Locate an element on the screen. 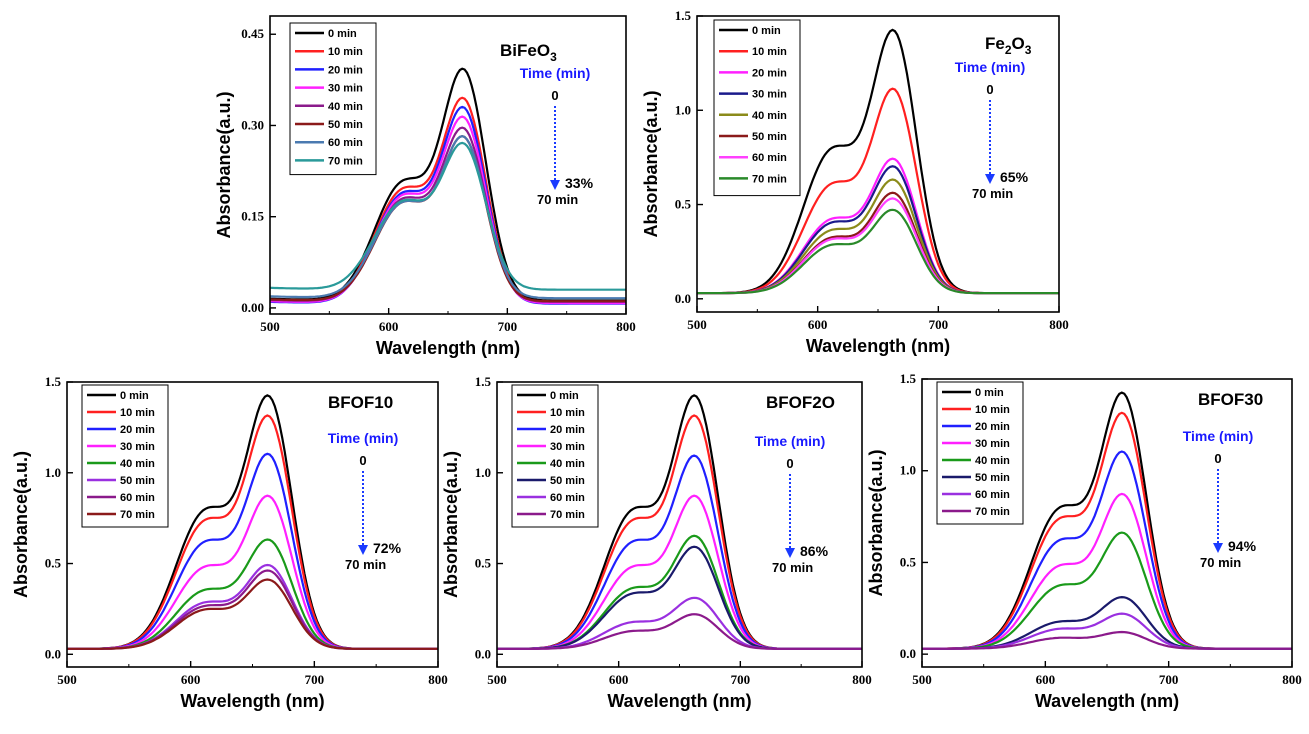 The height and width of the screenshot is (734, 1309). panel-title: BiFeO3 is located at coordinates (528, 52).